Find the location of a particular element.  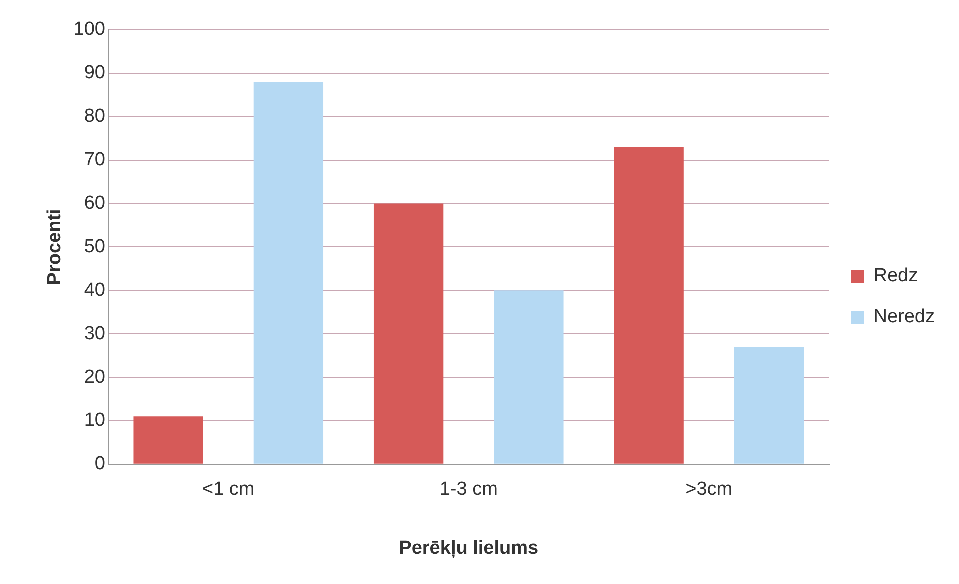

x-tick-label: >3cm is located at coordinates (709, 489).